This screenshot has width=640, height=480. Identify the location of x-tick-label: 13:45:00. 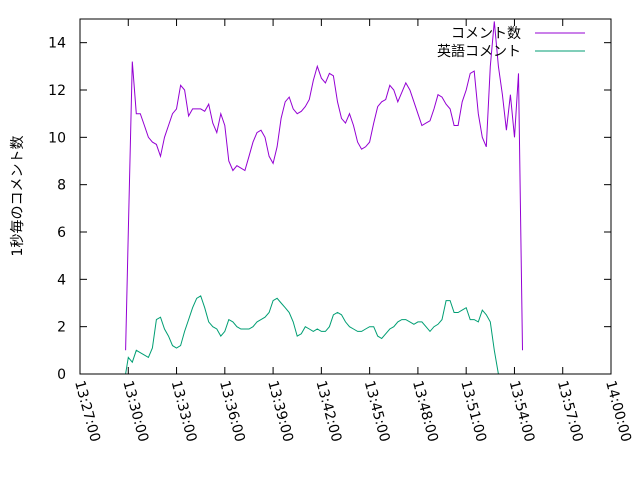
(377, 411).